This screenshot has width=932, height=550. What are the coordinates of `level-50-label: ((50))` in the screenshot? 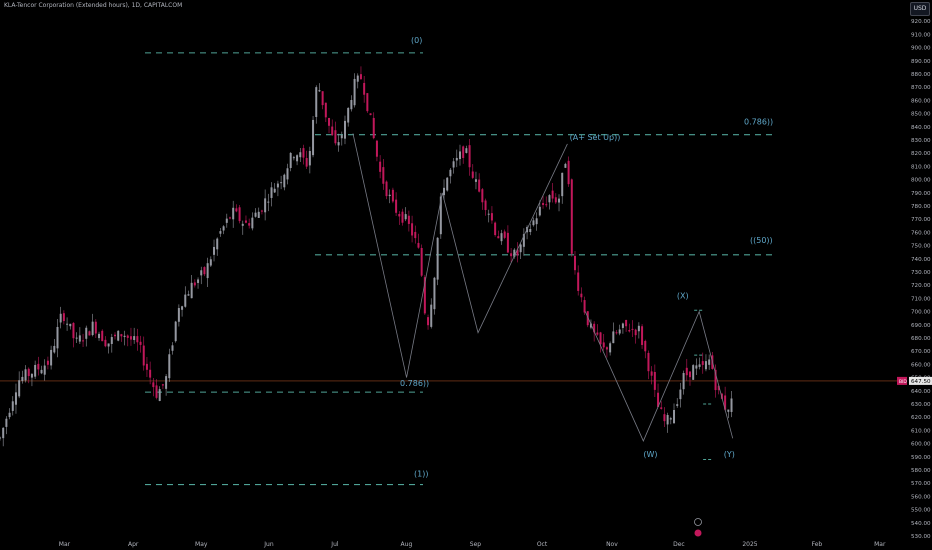 It's located at (761, 240).